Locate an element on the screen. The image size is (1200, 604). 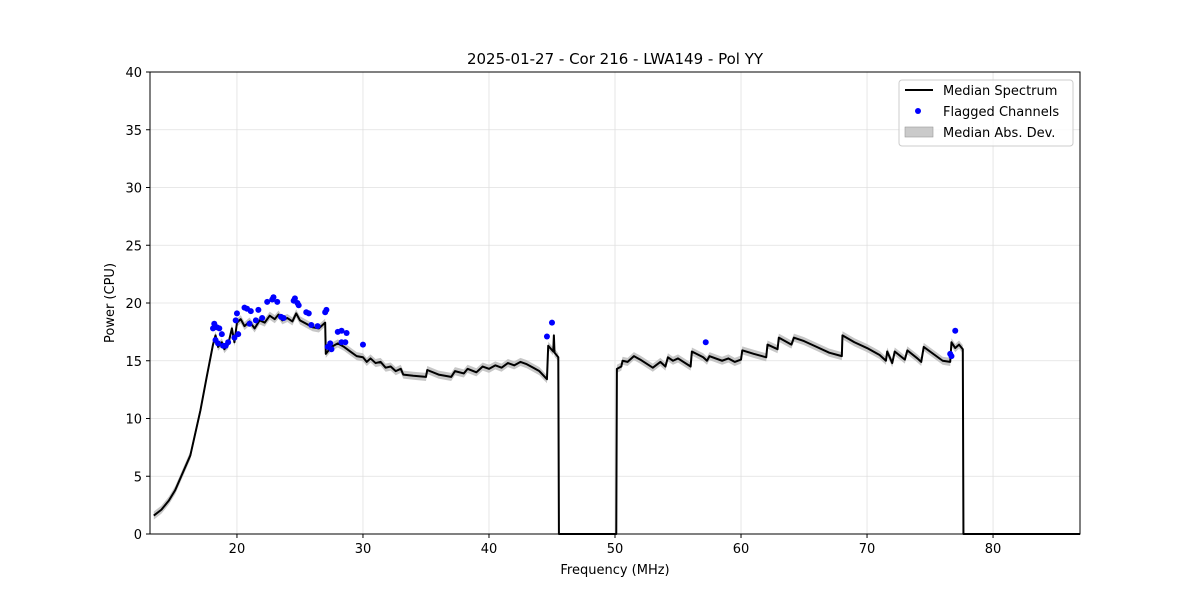
y-tick-label: 10 is located at coordinates (133, 420).